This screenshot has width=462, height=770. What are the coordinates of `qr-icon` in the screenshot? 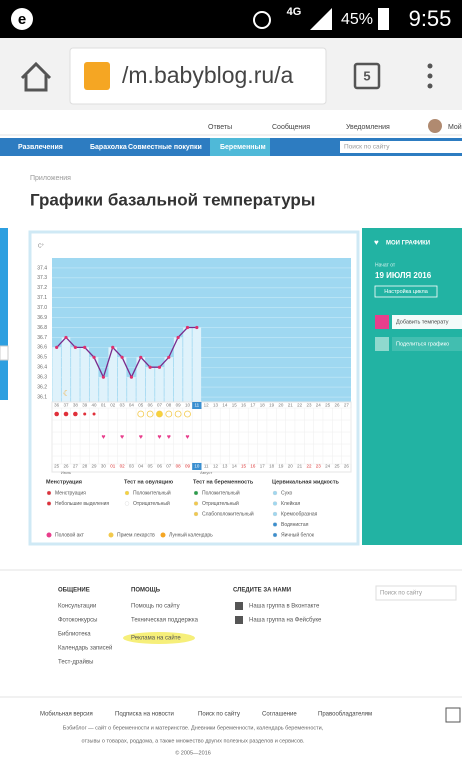 It's located at (453, 715).